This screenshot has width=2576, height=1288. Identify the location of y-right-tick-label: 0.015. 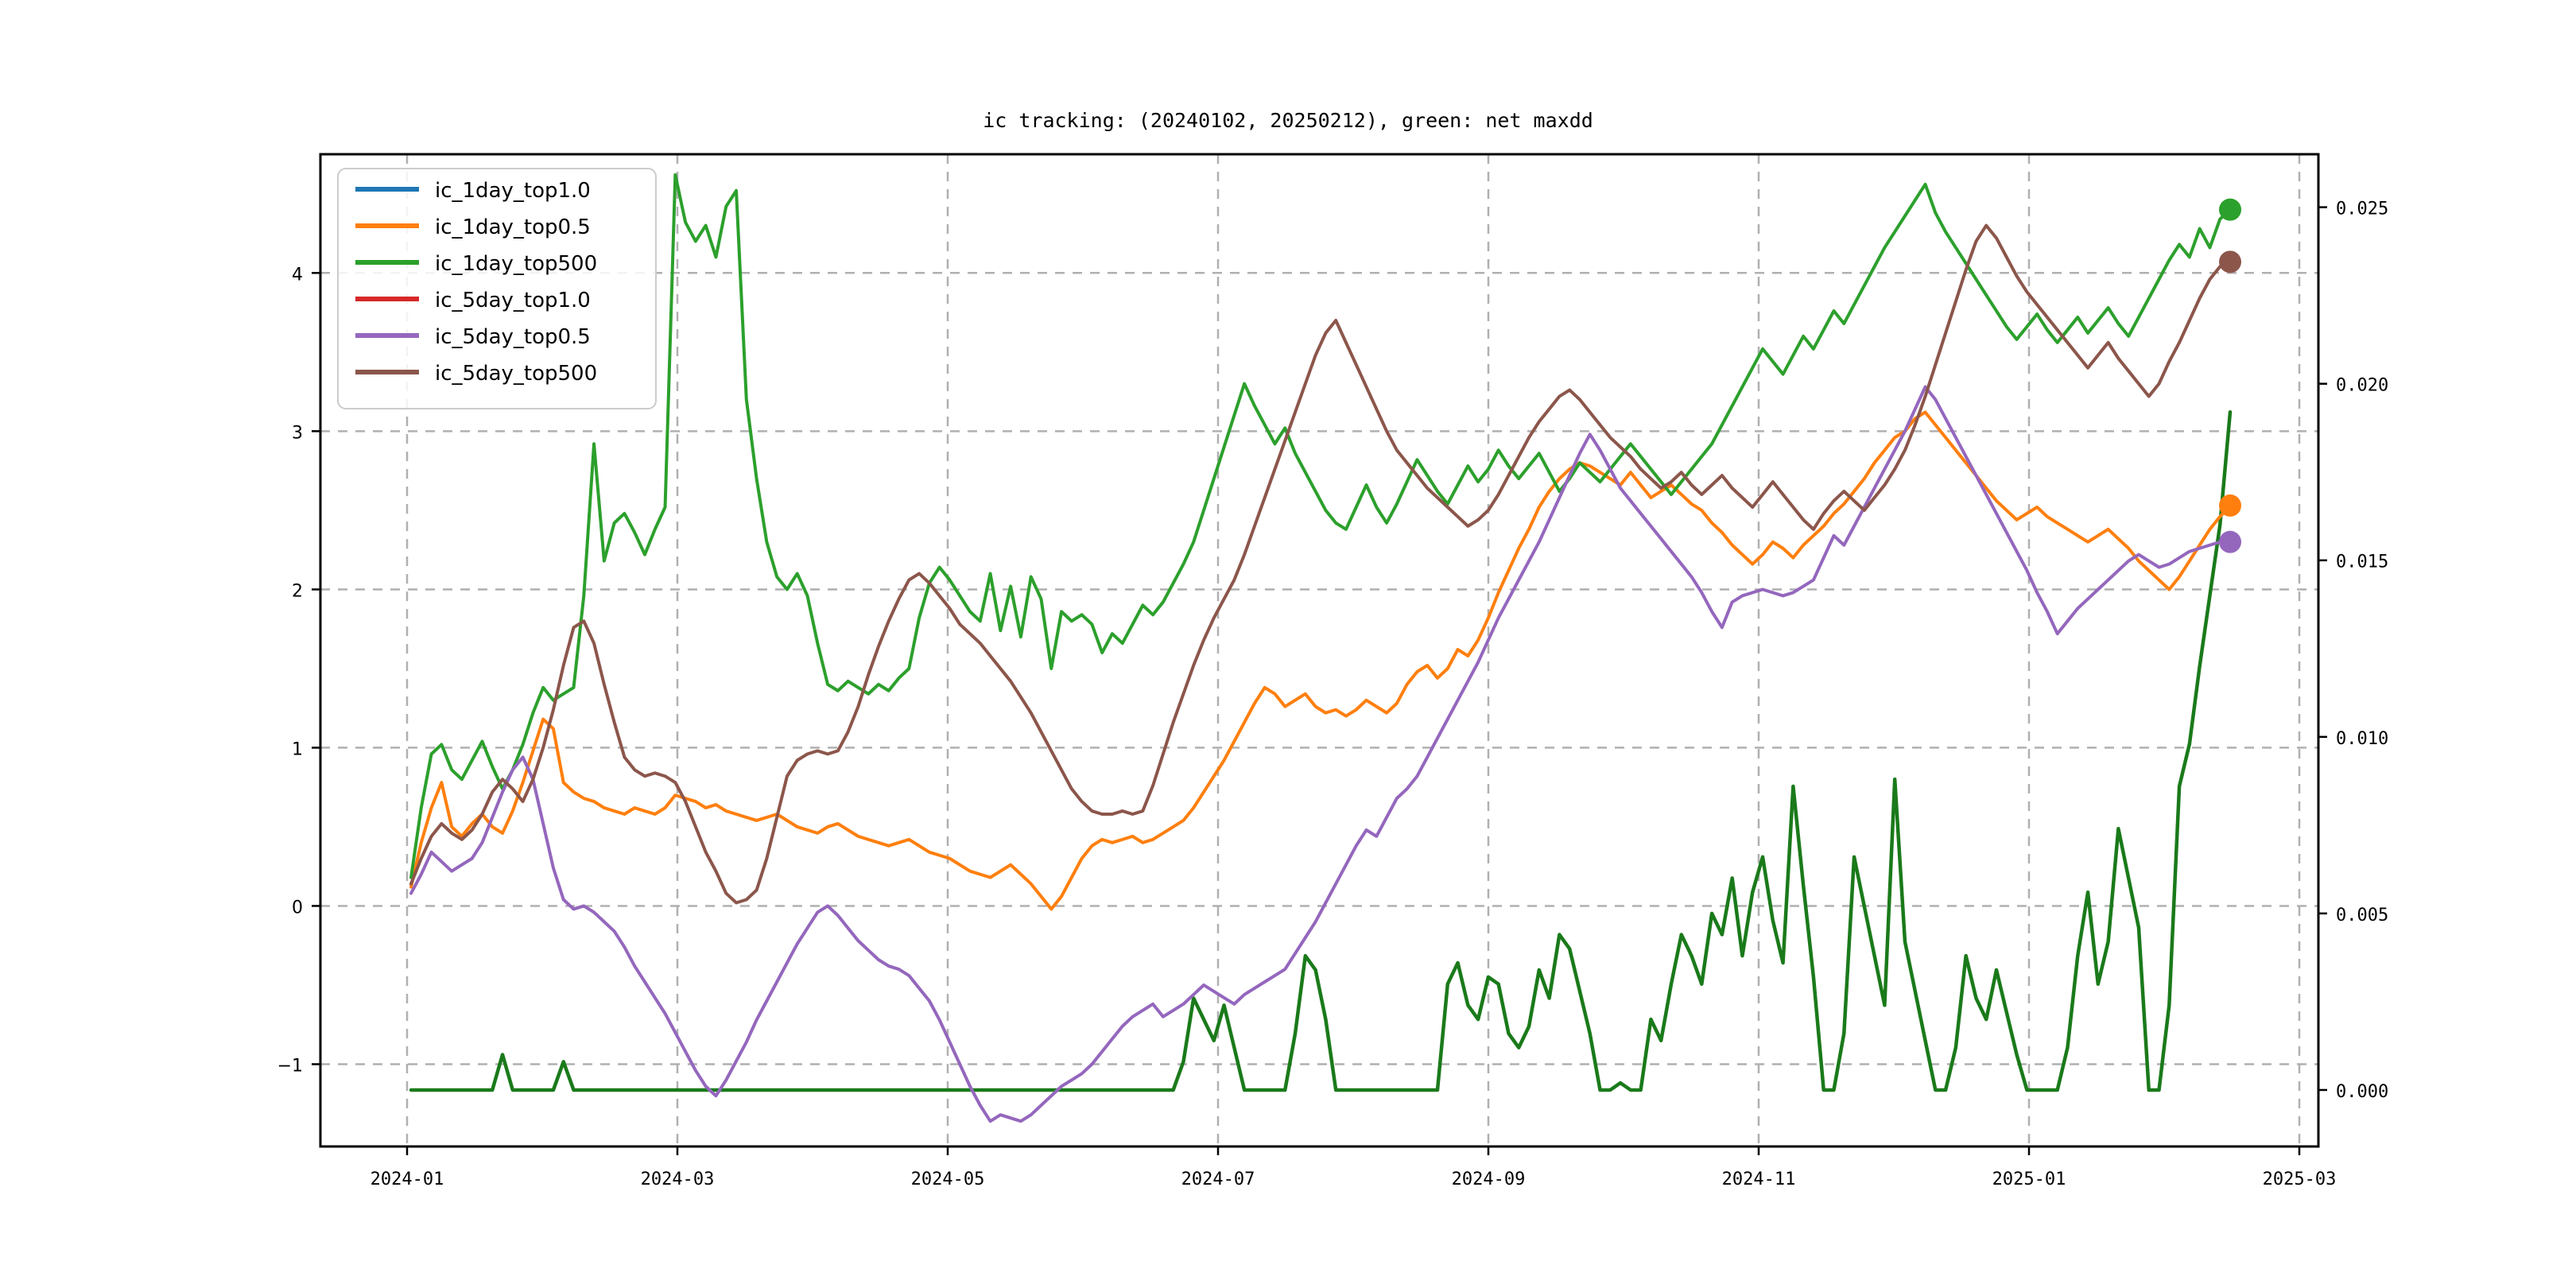
(2362, 563).